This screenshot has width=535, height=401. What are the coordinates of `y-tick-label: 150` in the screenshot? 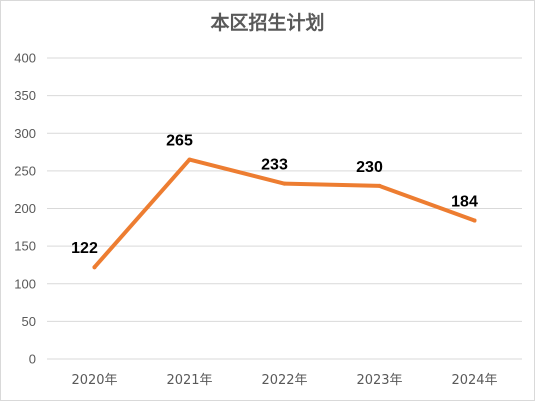 It's located at (25, 246).